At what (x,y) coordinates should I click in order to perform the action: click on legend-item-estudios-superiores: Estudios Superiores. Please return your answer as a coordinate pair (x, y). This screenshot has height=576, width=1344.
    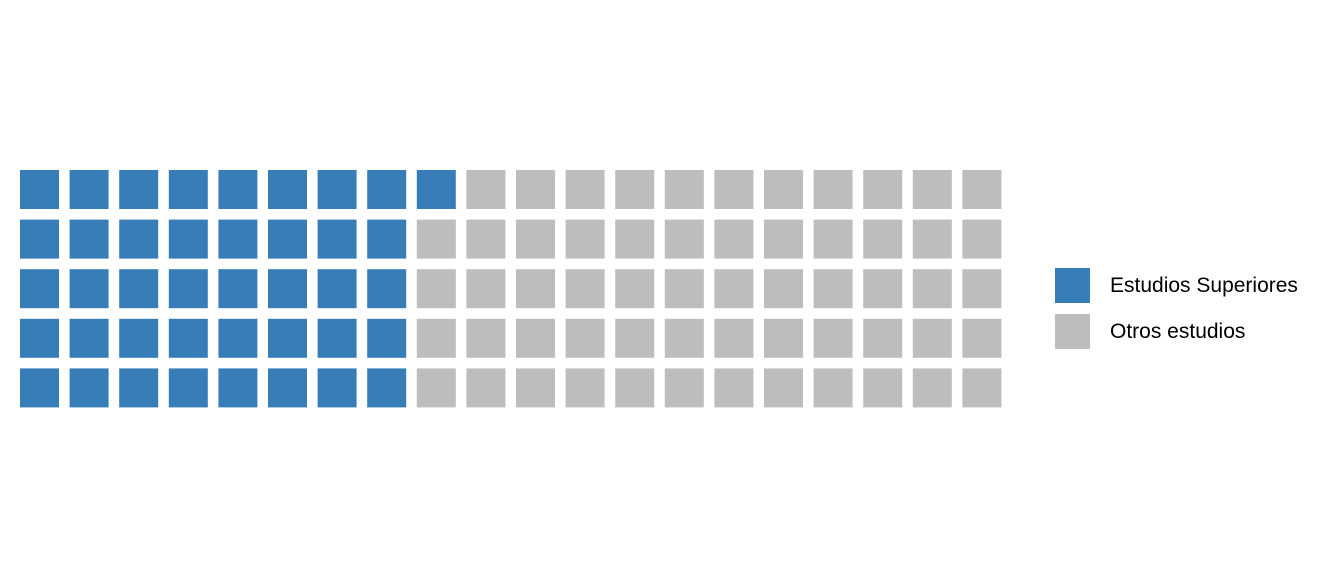
    Looking at the image, I should click on (1176, 285).